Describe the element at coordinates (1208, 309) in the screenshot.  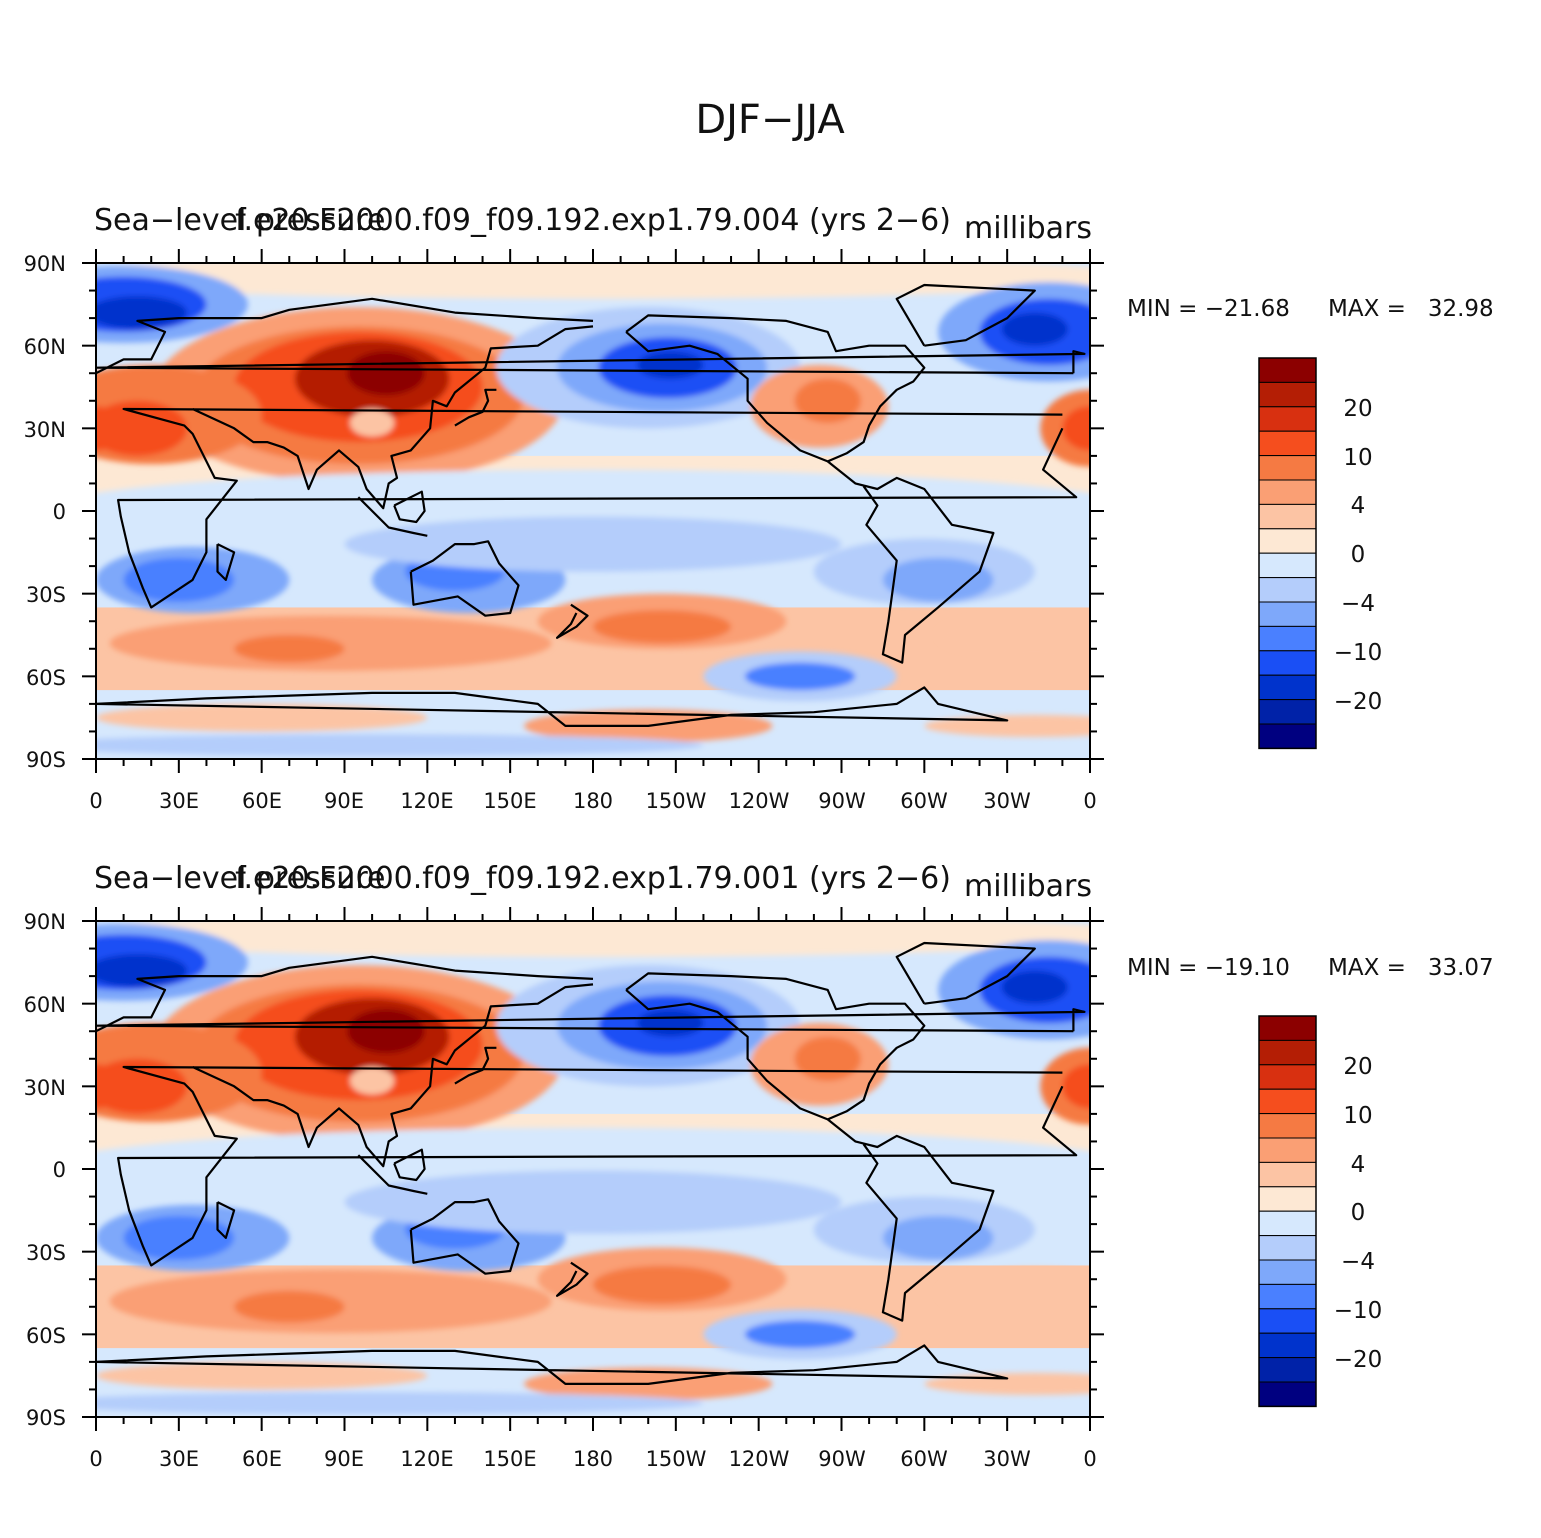
I see `panel-1-min-label: MIN = −21.68` at that location.